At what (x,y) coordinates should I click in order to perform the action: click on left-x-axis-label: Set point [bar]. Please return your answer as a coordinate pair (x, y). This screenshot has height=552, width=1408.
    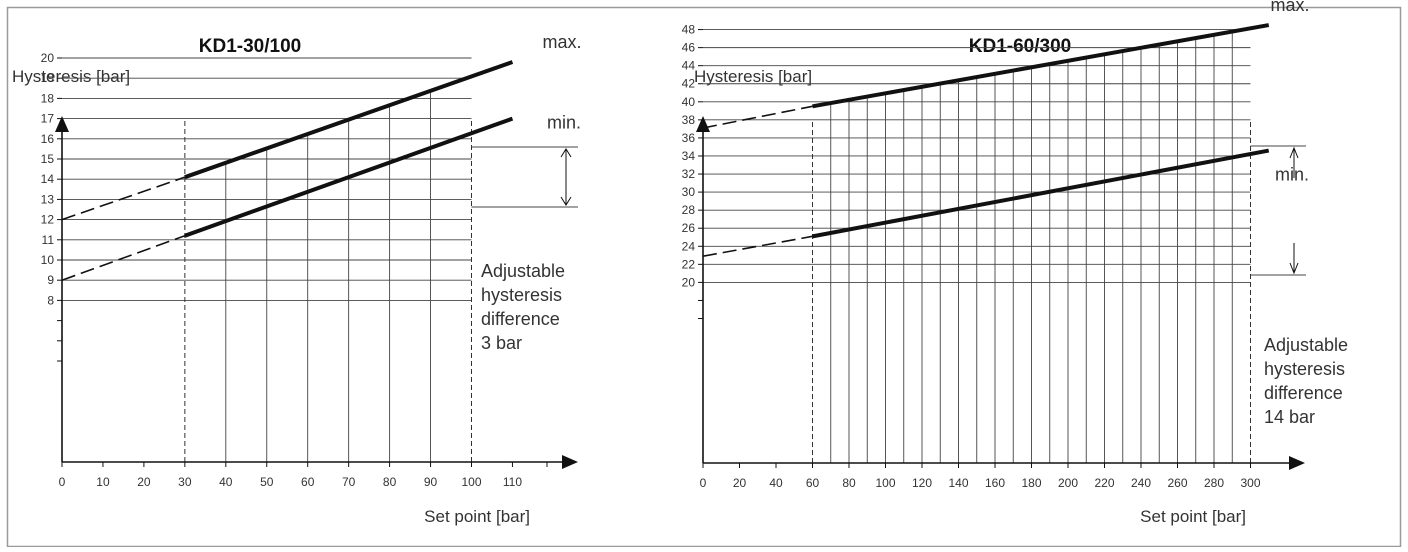
    Looking at the image, I should click on (477, 516).